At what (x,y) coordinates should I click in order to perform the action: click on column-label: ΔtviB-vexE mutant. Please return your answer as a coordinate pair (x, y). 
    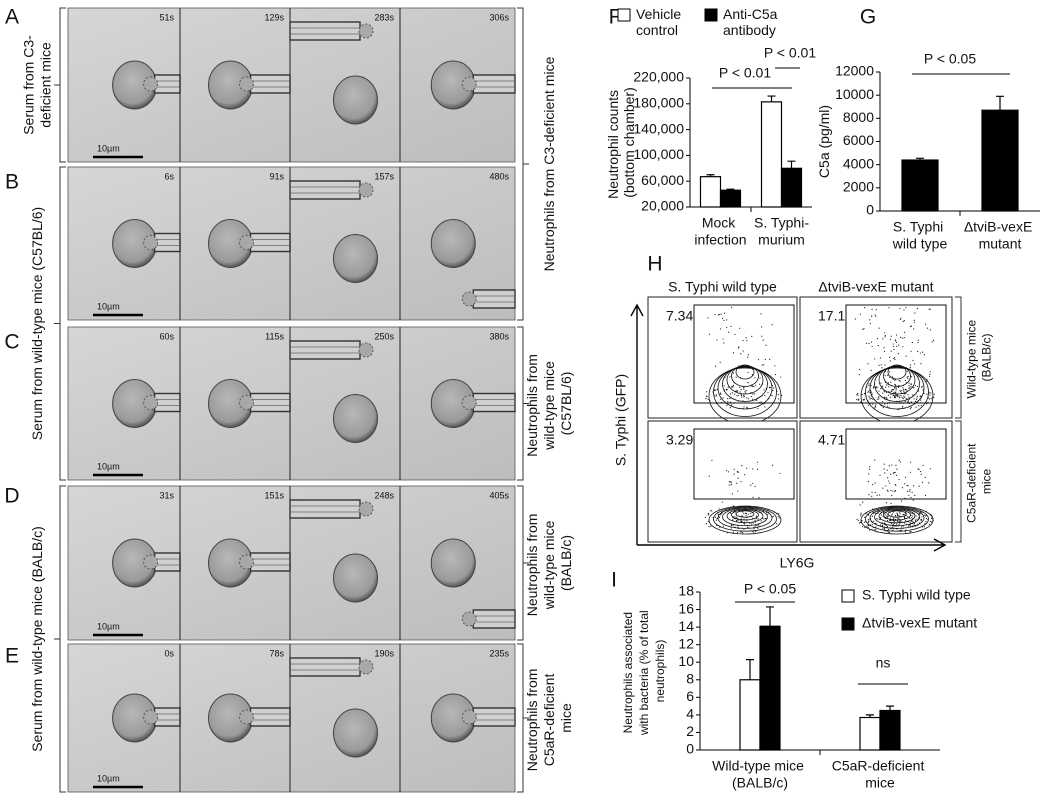
    Looking at the image, I should click on (875, 287).